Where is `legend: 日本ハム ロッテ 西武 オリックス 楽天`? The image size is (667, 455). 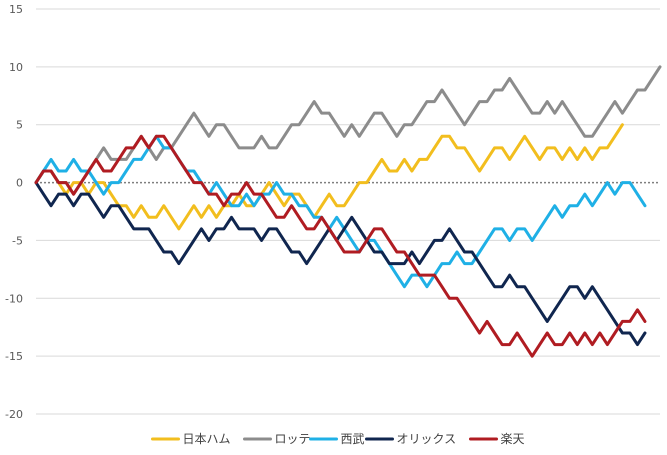
legend: 日本ハム ロッテ 西武 オリックス 楽天 is located at coordinates (338, 439).